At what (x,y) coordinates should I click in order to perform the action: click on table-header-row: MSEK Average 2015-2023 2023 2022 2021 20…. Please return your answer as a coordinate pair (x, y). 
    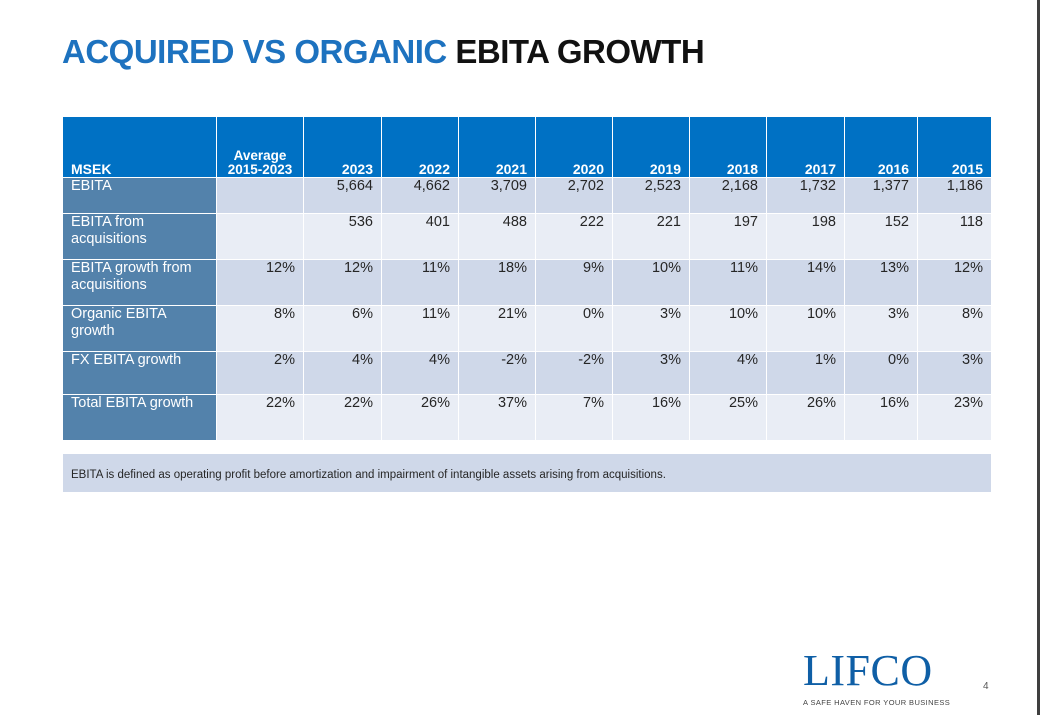
    Looking at the image, I should click on (527, 147).